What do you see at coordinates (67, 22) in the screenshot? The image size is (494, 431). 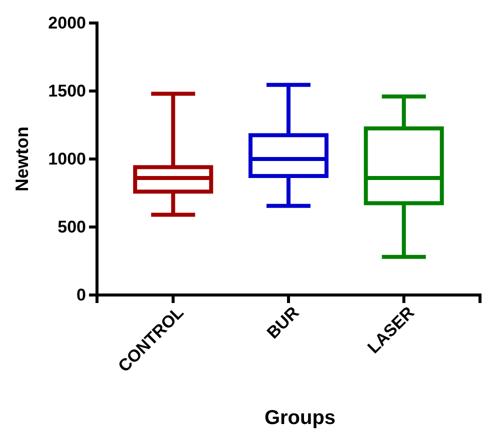 I see `y-tick-label: 2000` at bounding box center [67, 22].